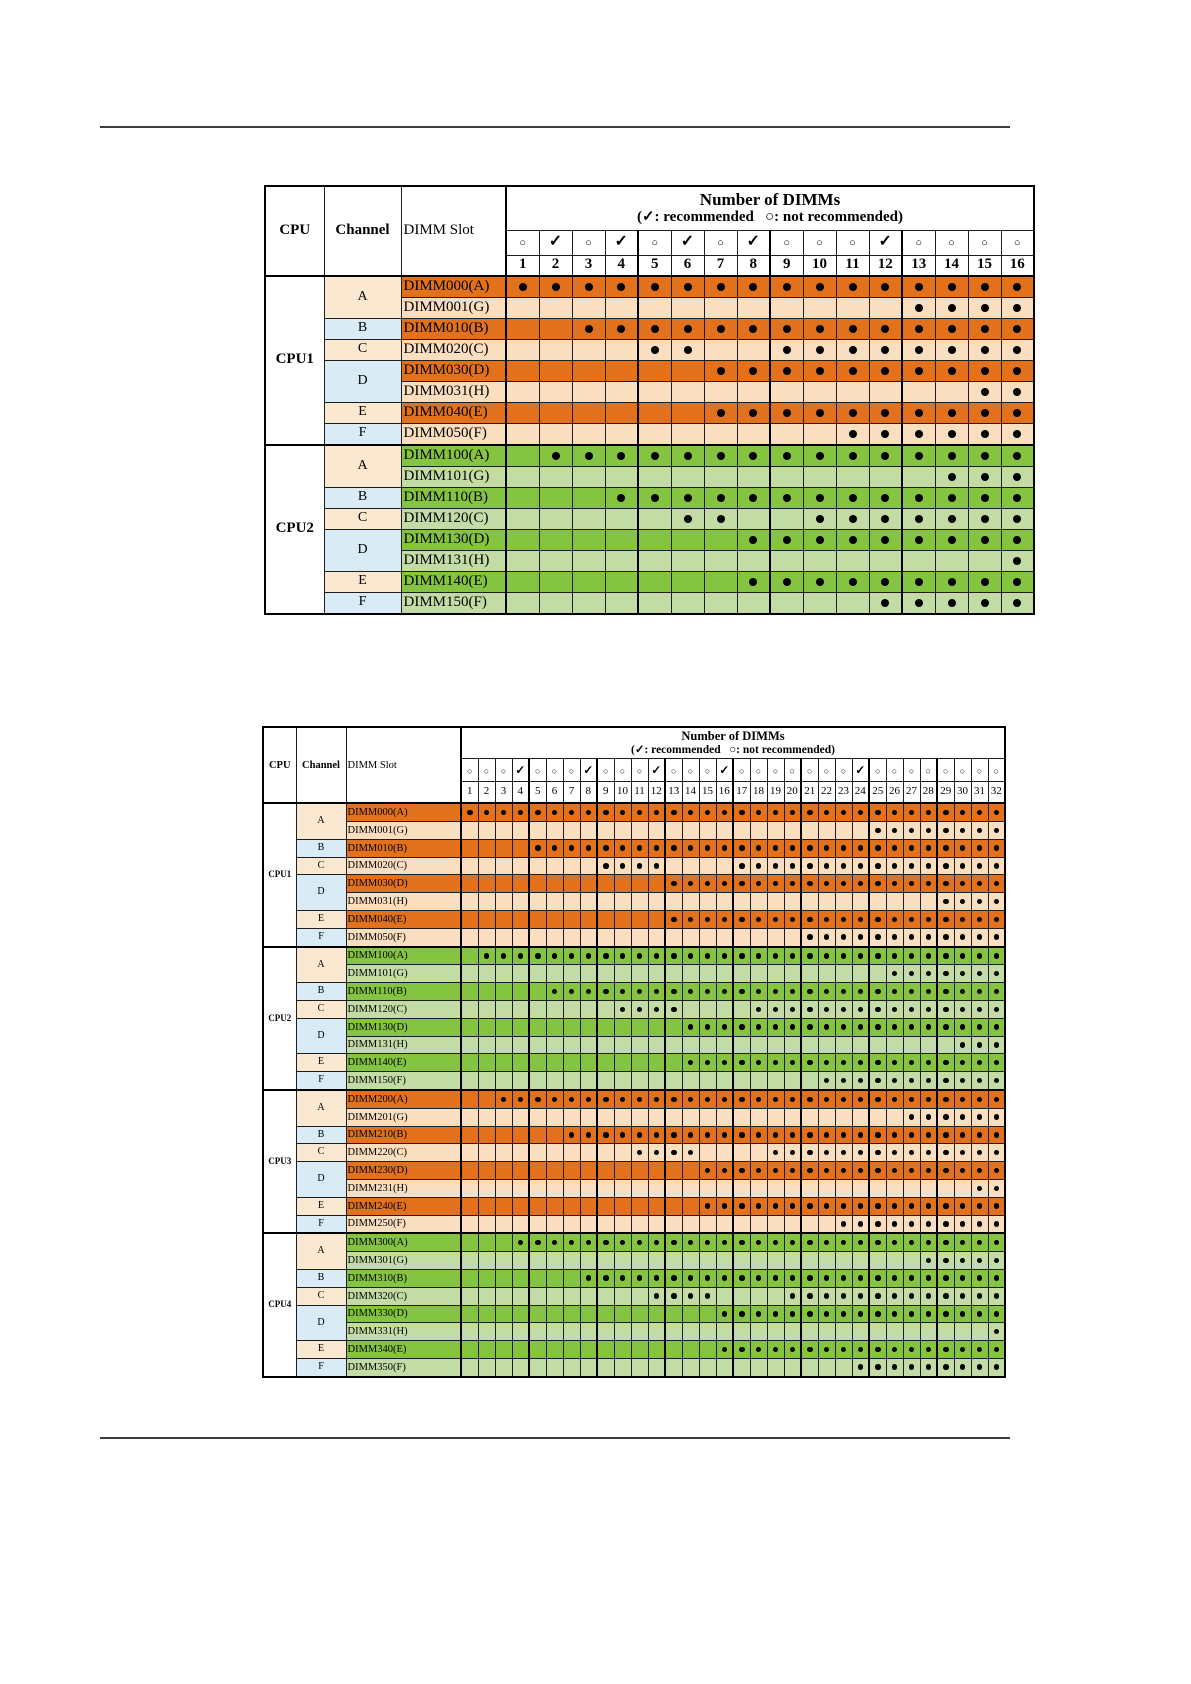  I want to click on table-row: CPU1 A DIMM000(A), so click(634, 875).